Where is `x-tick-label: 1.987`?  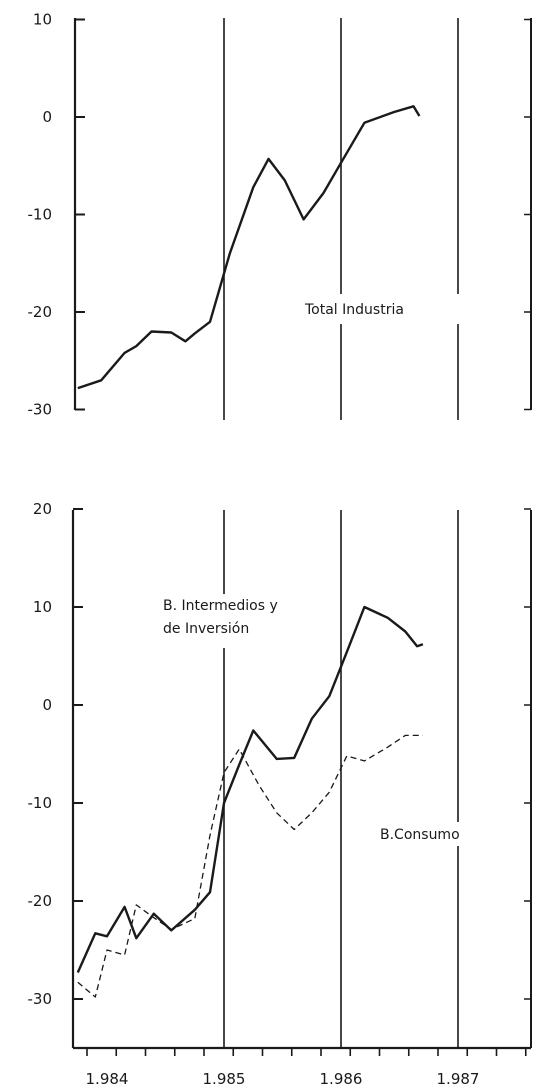 x-tick-label: 1.987 is located at coordinates (458, 1079).